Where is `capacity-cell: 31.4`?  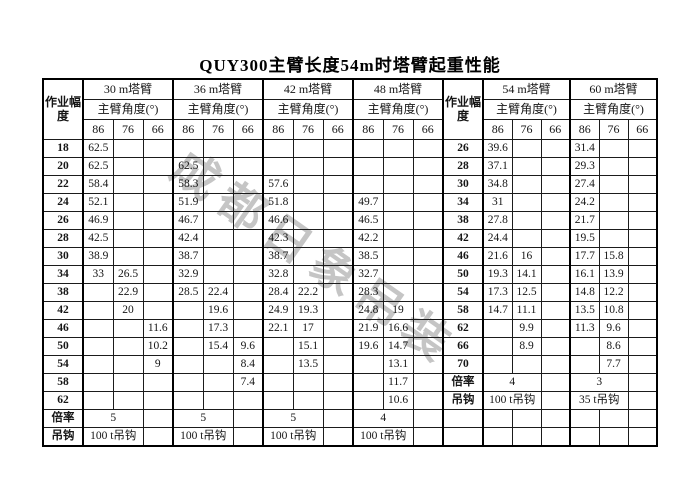 capacity-cell: 31.4 is located at coordinates (584, 148).